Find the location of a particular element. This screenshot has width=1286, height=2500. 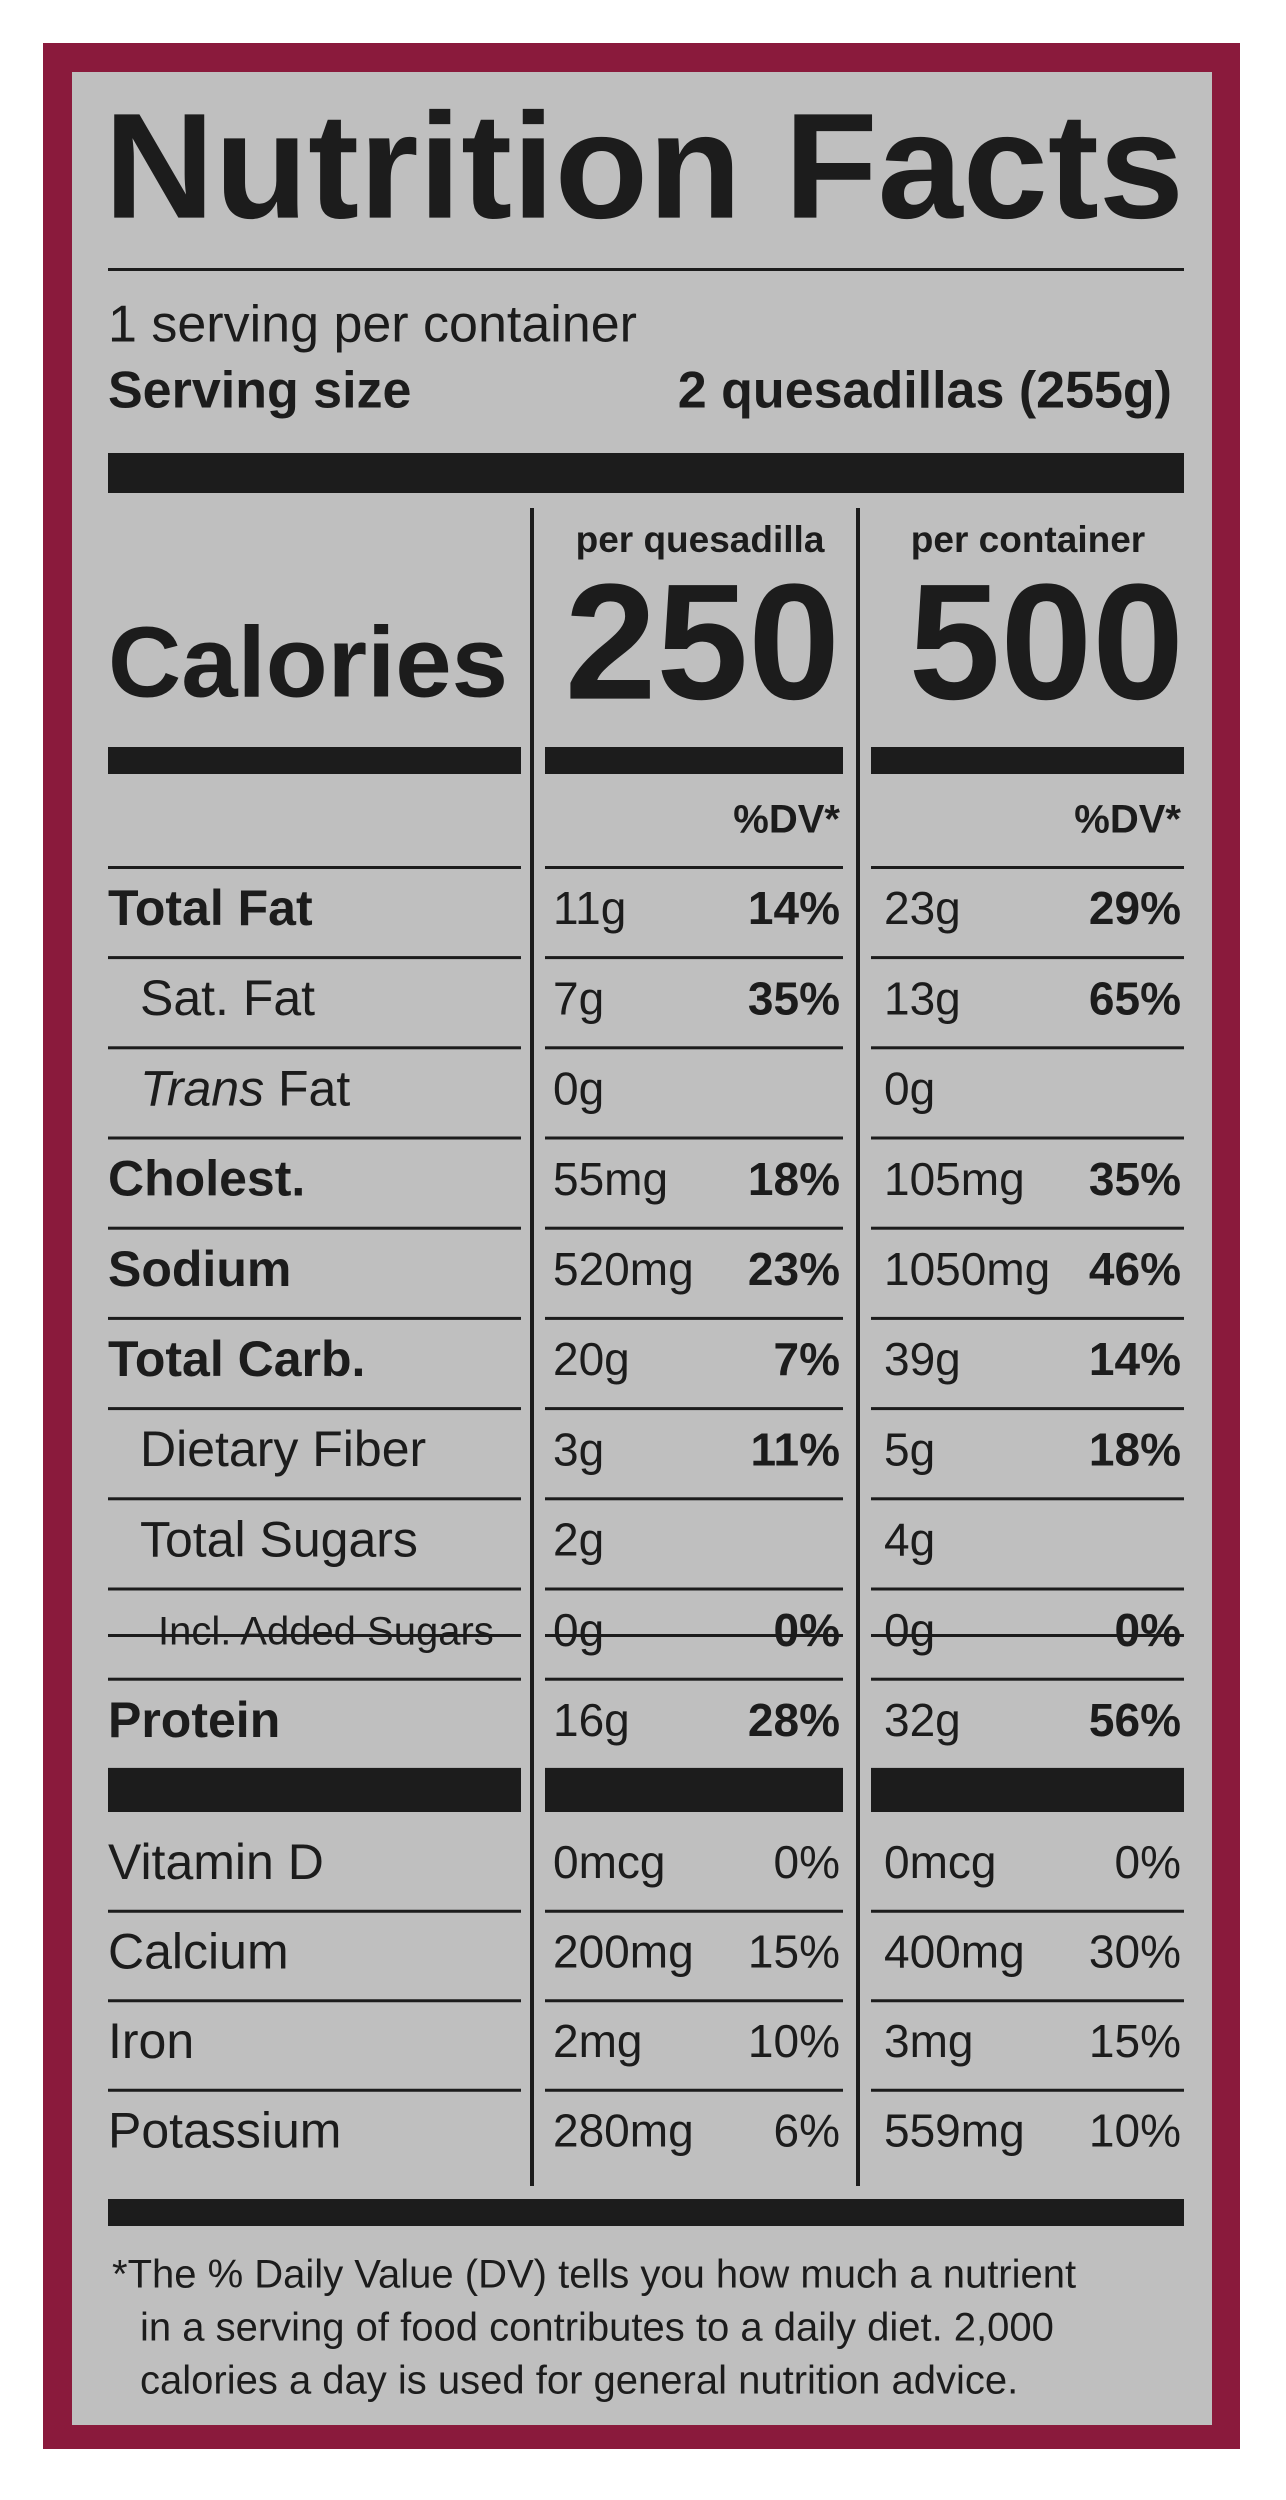

amount: 3mg is located at coordinates (928, 2041).